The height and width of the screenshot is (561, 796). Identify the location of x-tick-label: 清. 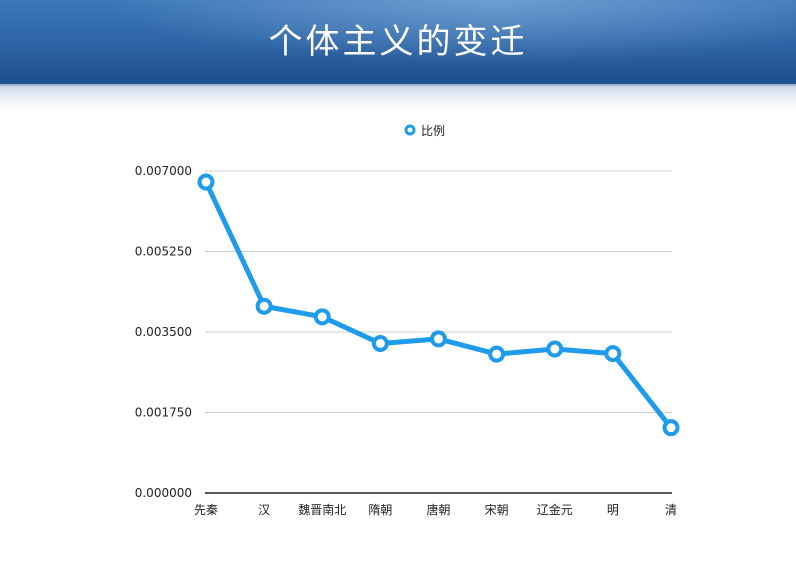
(671, 510).